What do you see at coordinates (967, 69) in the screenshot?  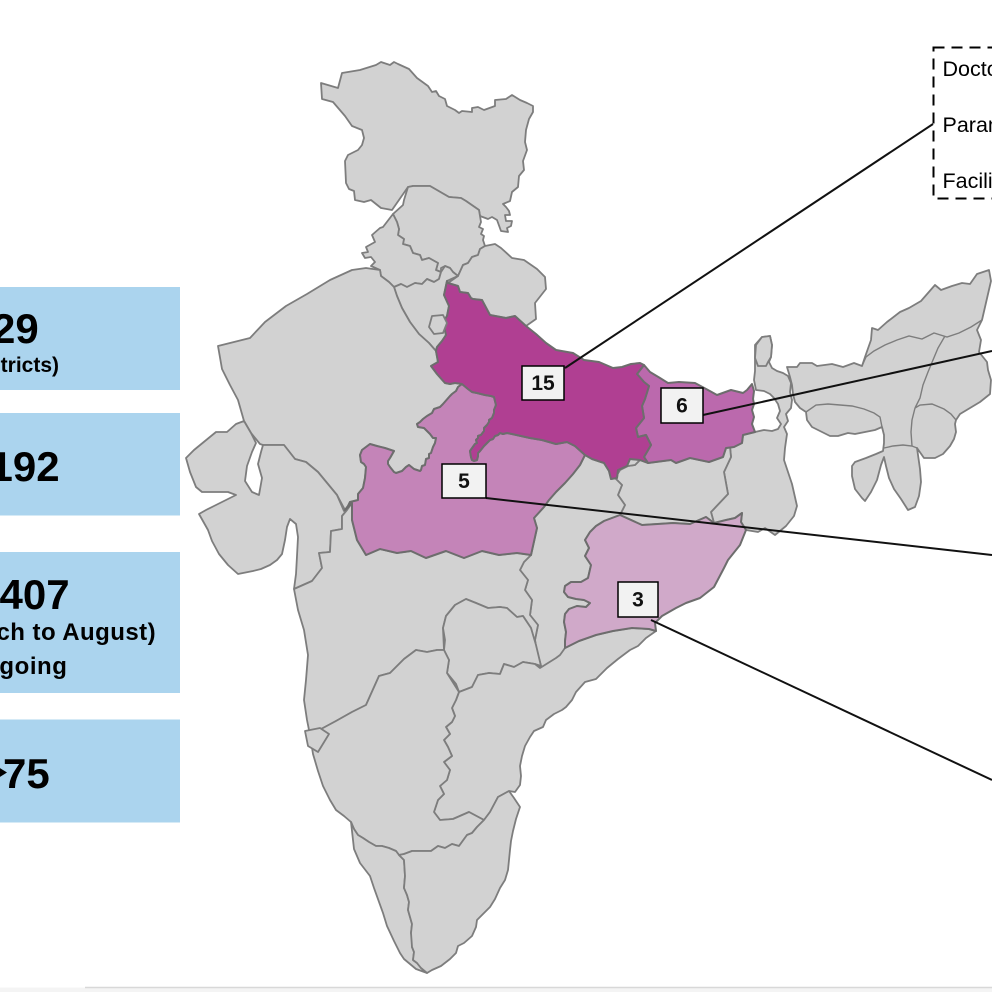 I see `svg-text: Doctors trained` at bounding box center [967, 69].